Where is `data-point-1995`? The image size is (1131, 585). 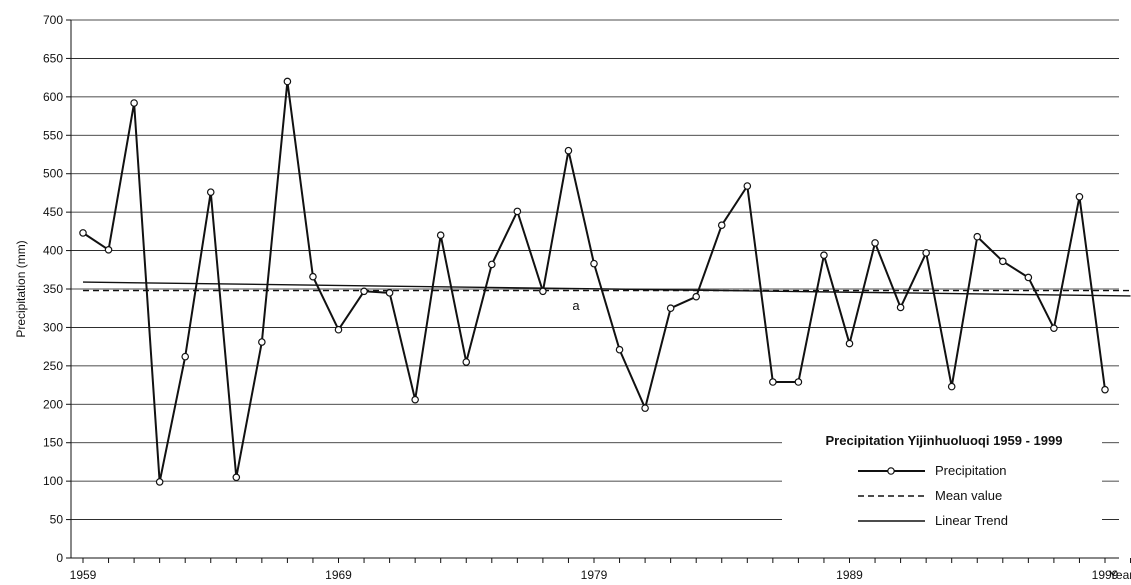
data-point-1995 is located at coordinates (1002, 261).